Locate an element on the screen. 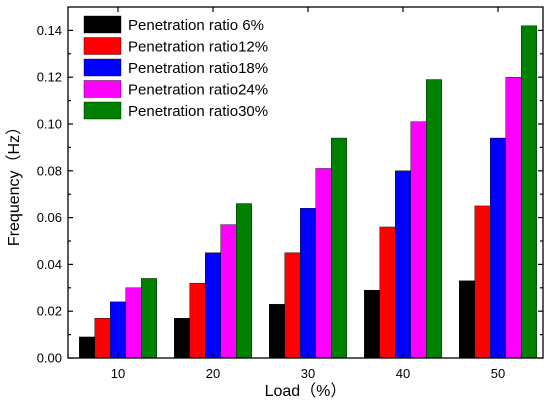  y-tick-label: 0.10 is located at coordinates (49, 124).